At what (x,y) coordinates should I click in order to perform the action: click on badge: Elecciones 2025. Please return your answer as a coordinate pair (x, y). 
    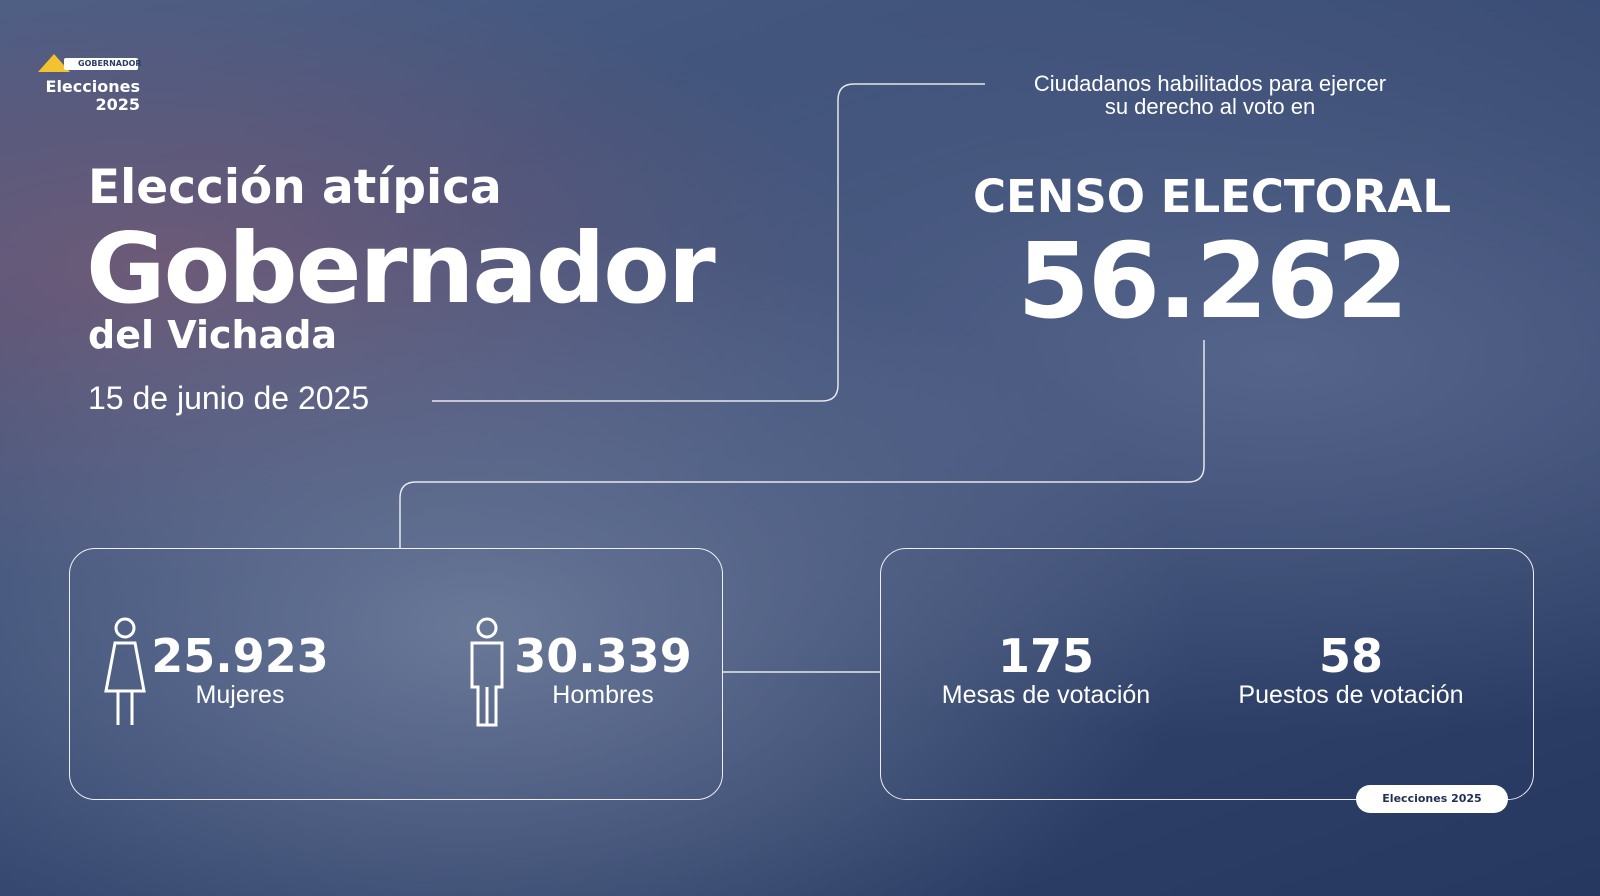
    Looking at the image, I should click on (1432, 799).